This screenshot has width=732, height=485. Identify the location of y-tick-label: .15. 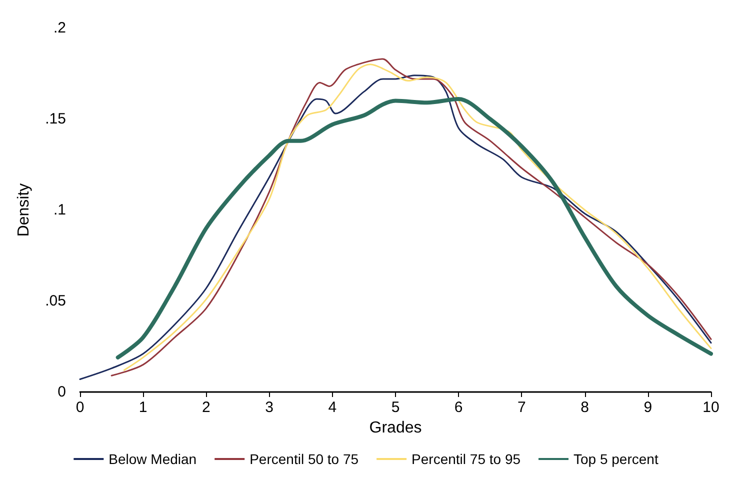
(55, 119).